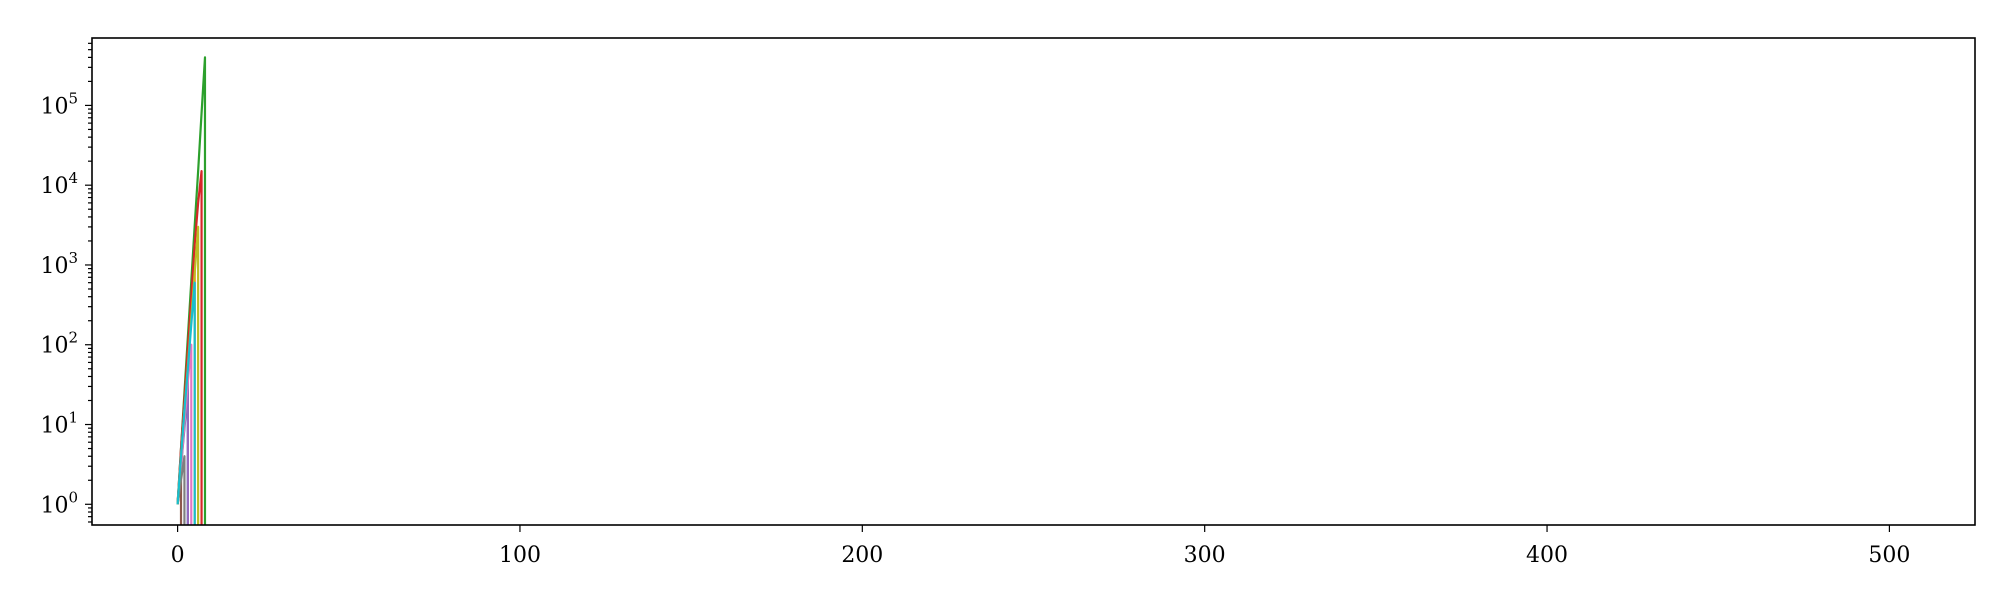 The image size is (2000, 600). Describe the element at coordinates (862, 555) in the screenshot. I see `x-tick-label: 200` at that location.